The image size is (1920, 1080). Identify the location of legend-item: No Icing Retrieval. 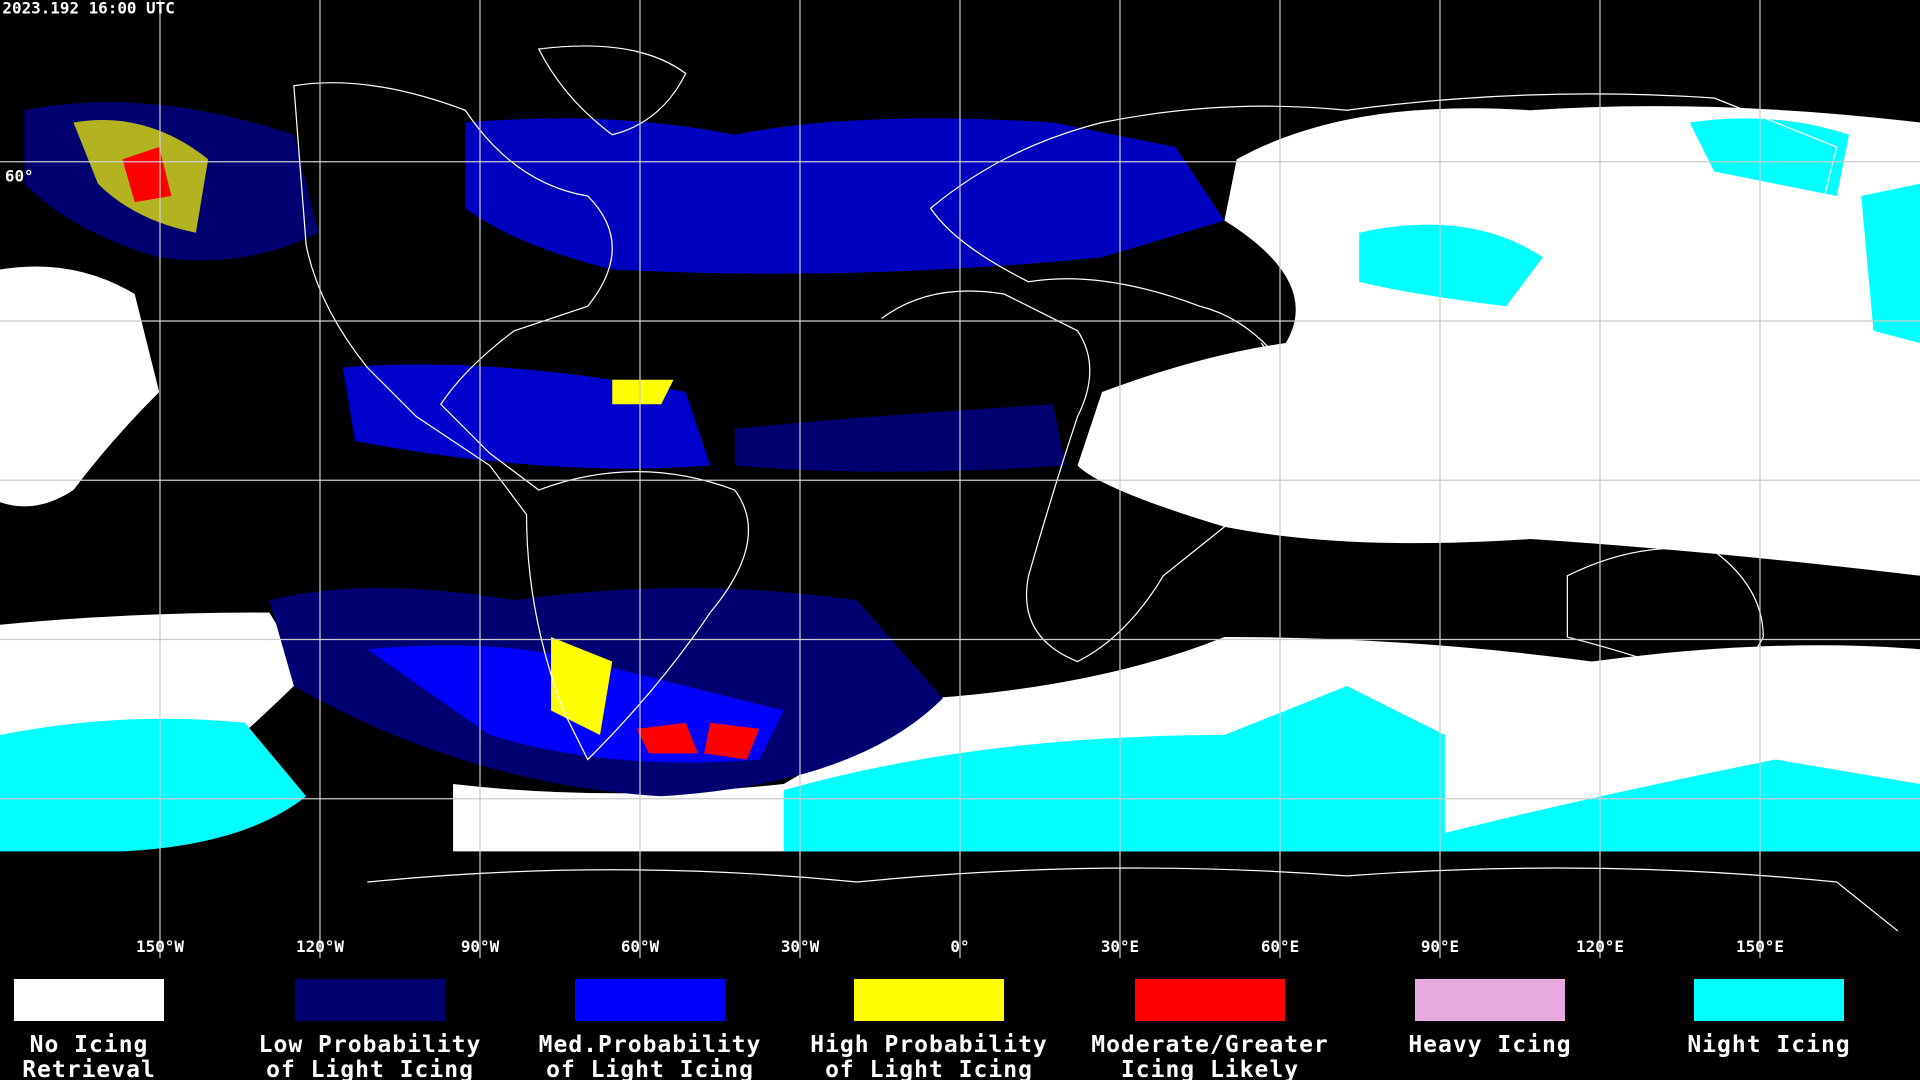
(114, 1029).